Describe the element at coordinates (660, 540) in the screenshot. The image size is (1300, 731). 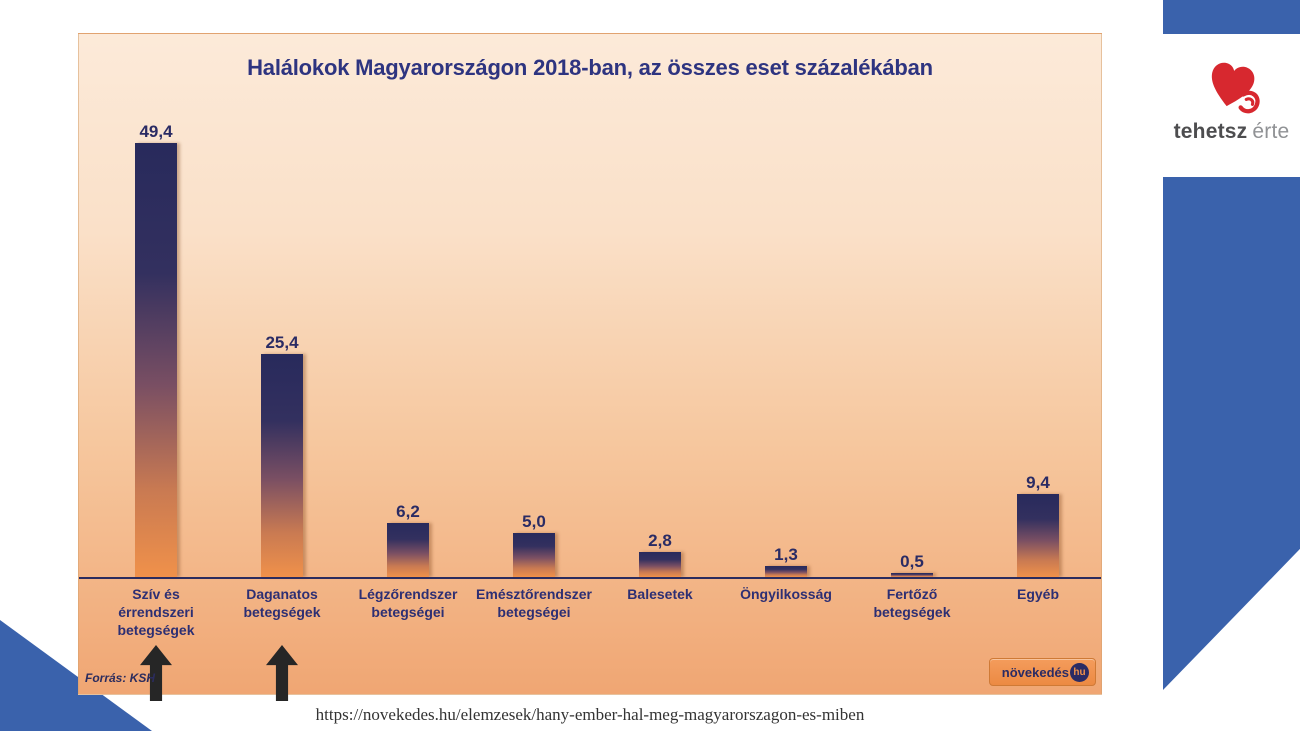
I see `bar-value-label: 2,8` at that location.